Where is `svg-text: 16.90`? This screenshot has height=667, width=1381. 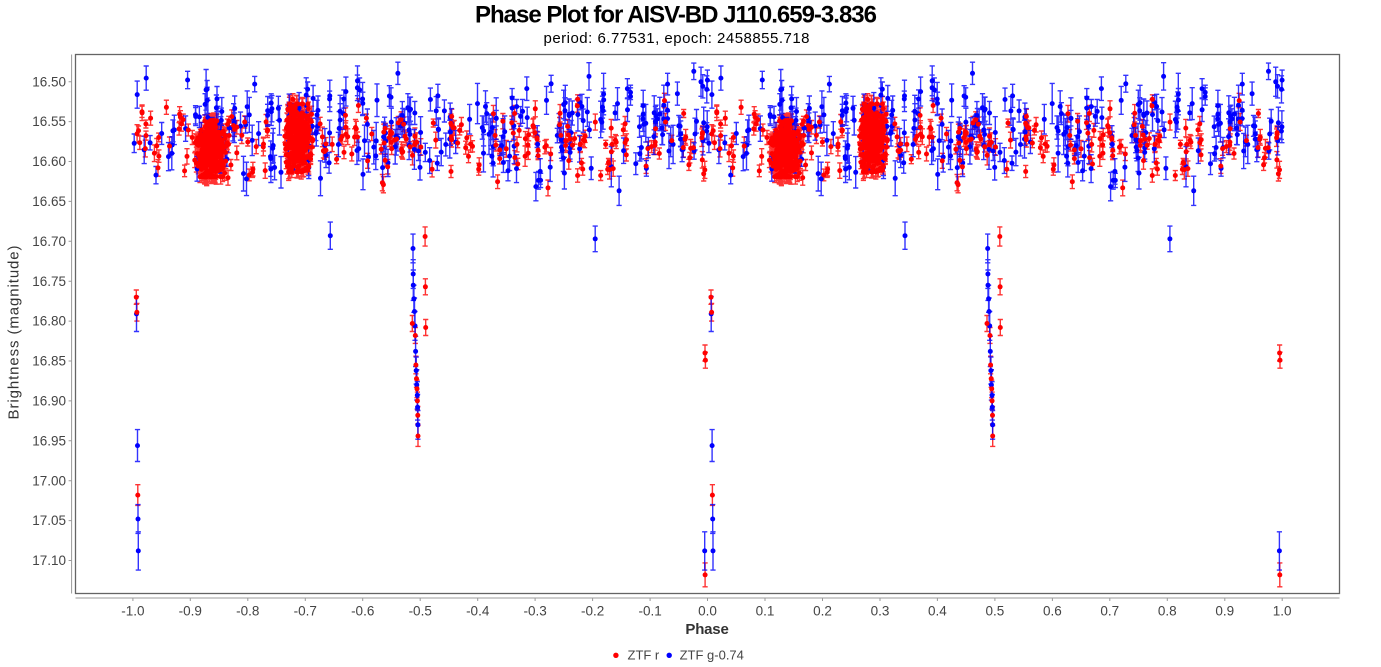 svg-text: 16.90 is located at coordinates (49, 401).